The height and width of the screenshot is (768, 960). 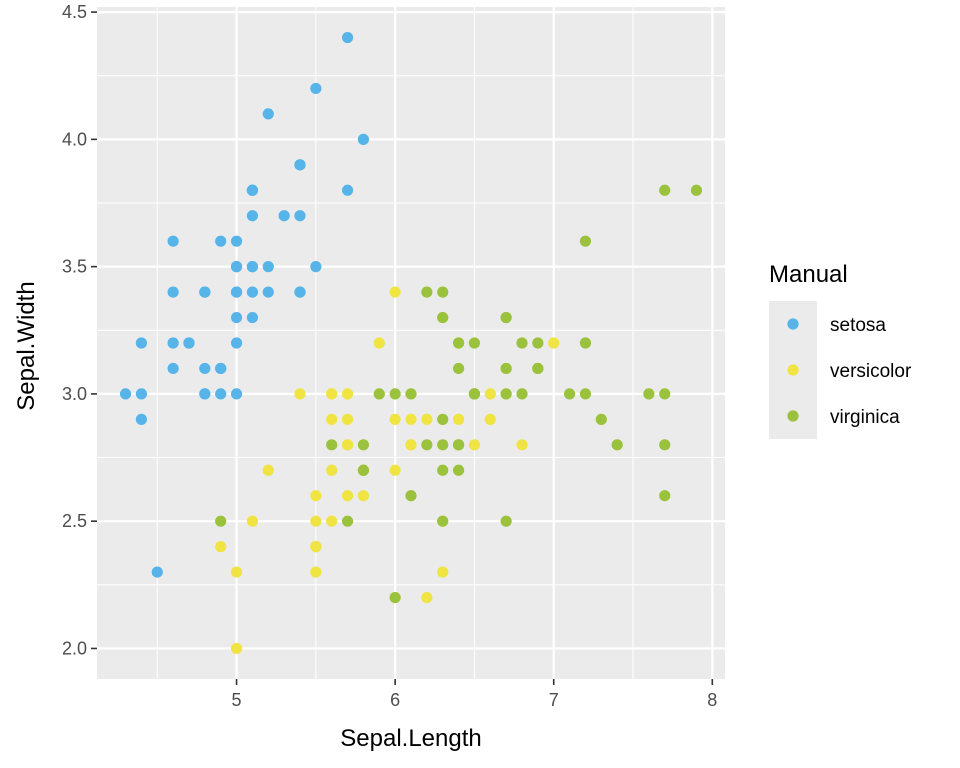 What do you see at coordinates (712, 700) in the screenshot?
I see `x-tick-label: 8` at bounding box center [712, 700].